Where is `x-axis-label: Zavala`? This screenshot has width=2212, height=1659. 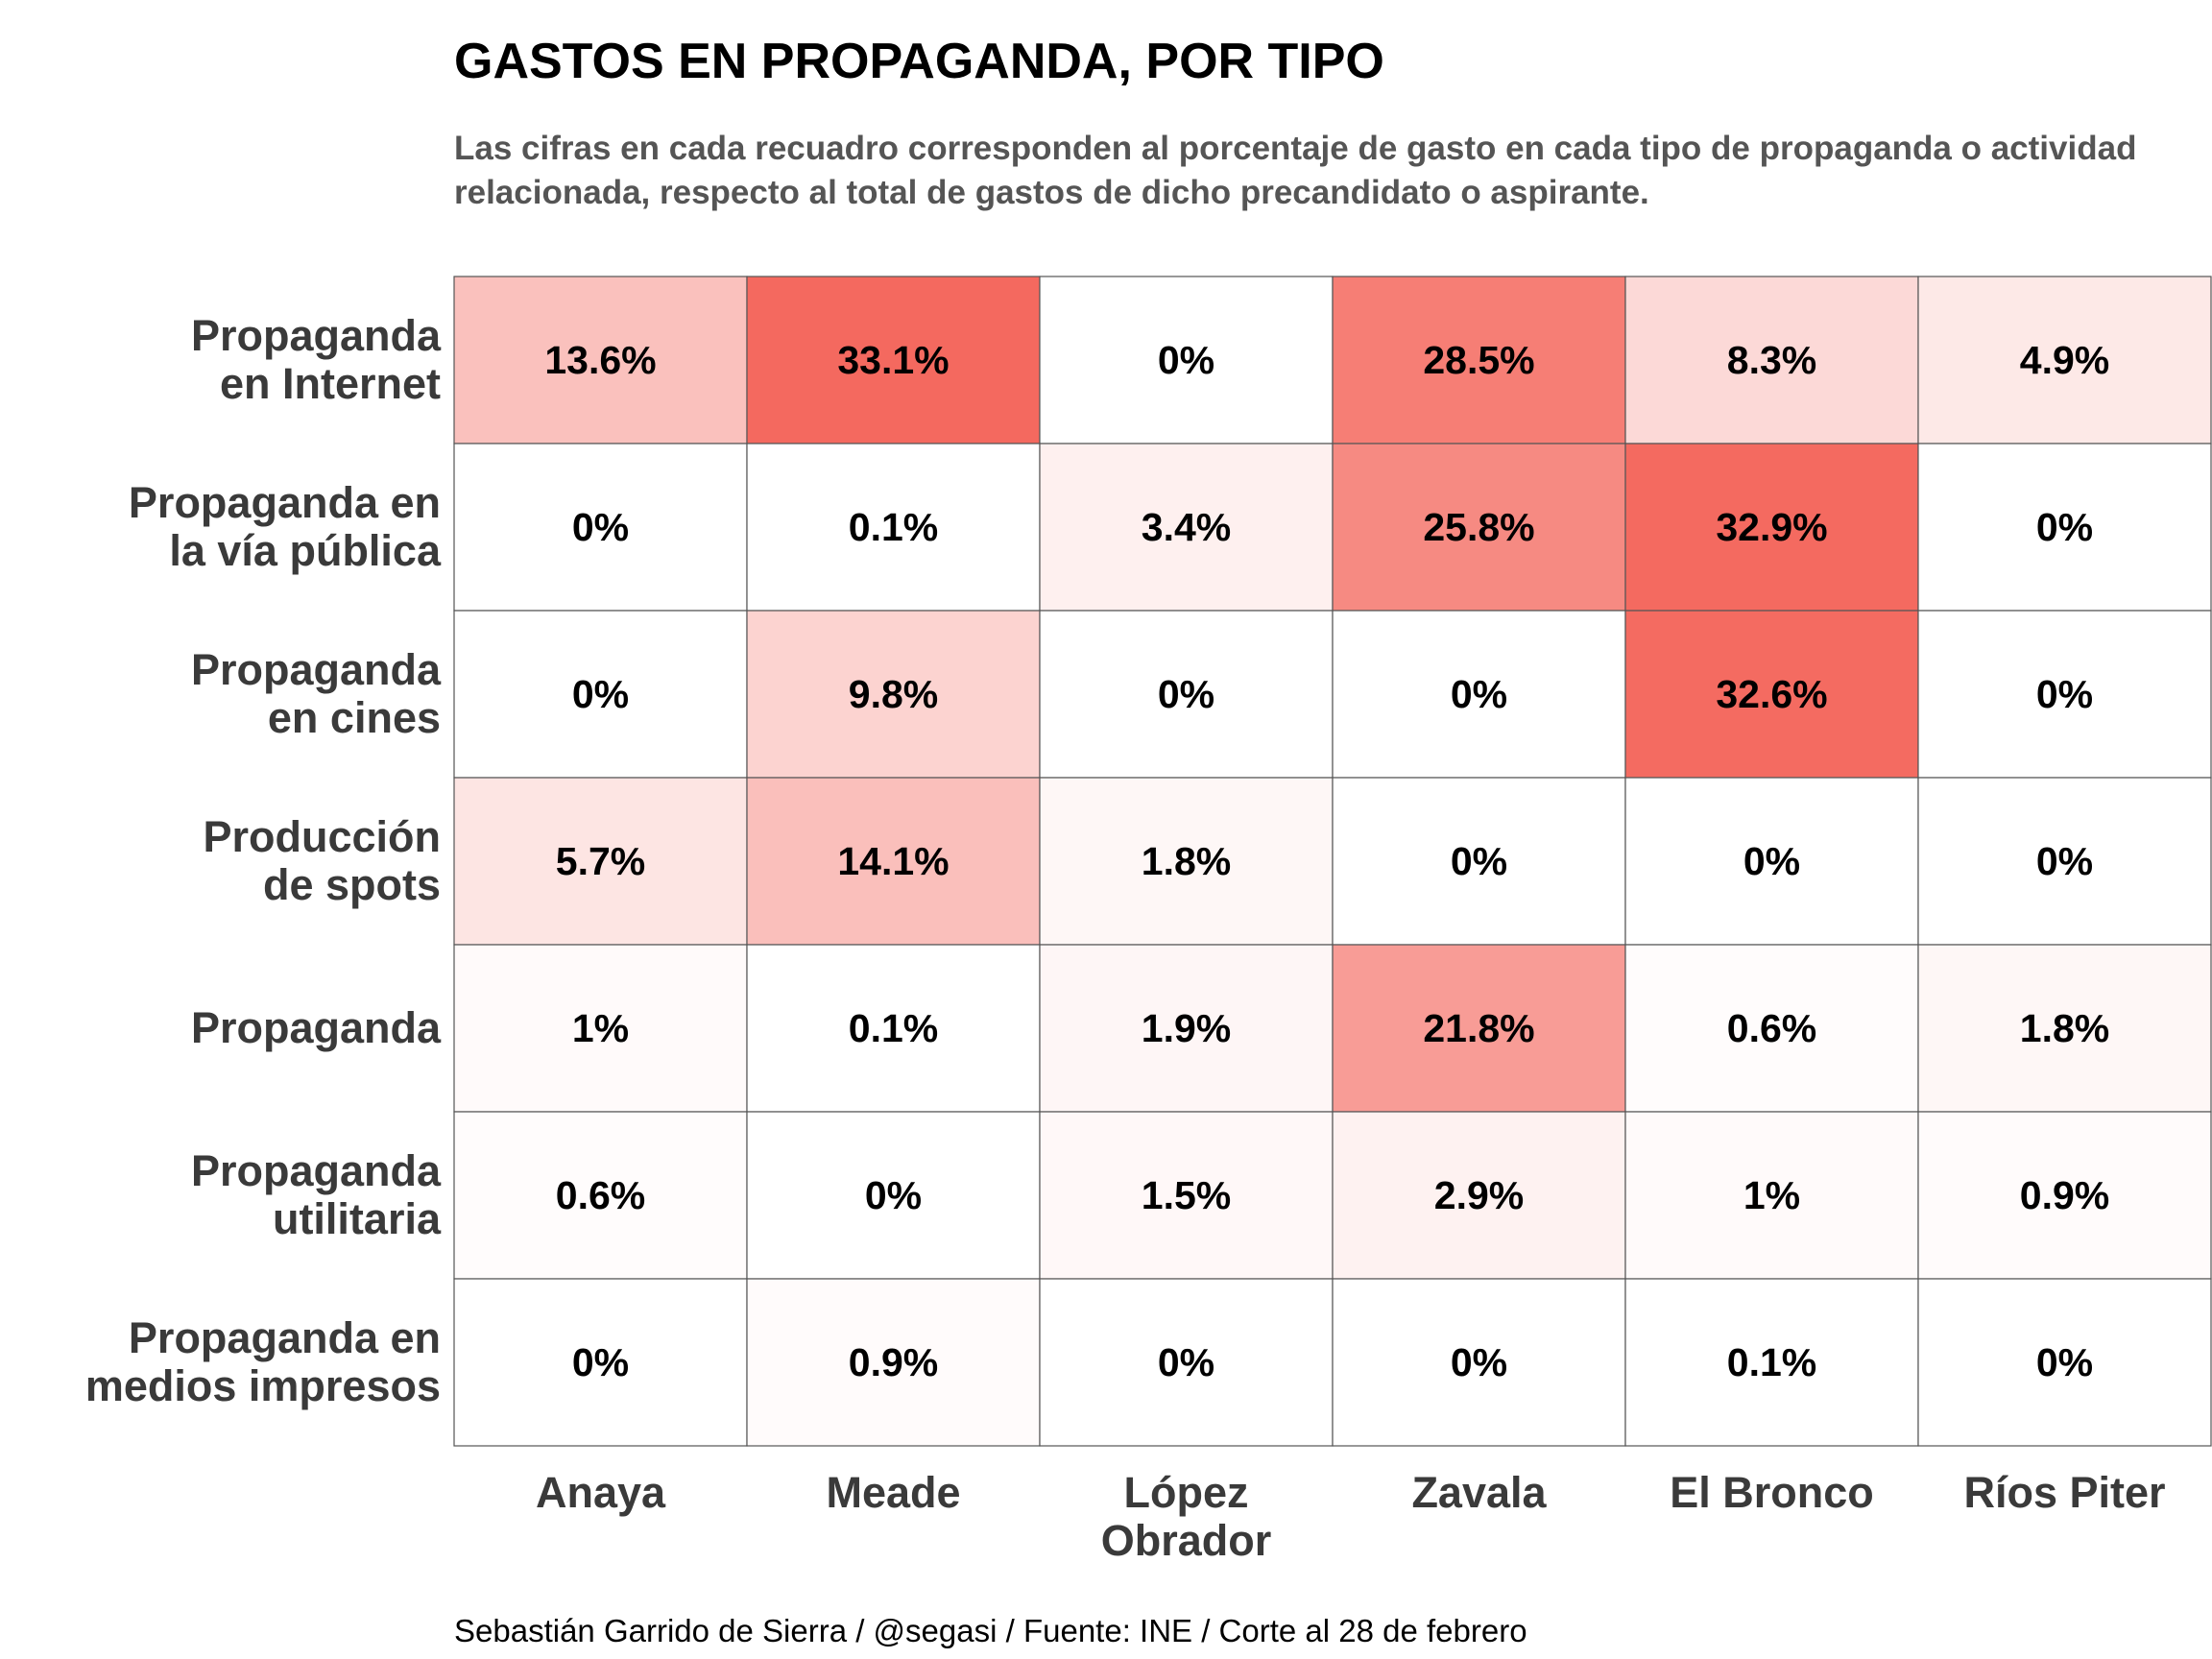
x-axis-label: Zavala is located at coordinates (1479, 1492).